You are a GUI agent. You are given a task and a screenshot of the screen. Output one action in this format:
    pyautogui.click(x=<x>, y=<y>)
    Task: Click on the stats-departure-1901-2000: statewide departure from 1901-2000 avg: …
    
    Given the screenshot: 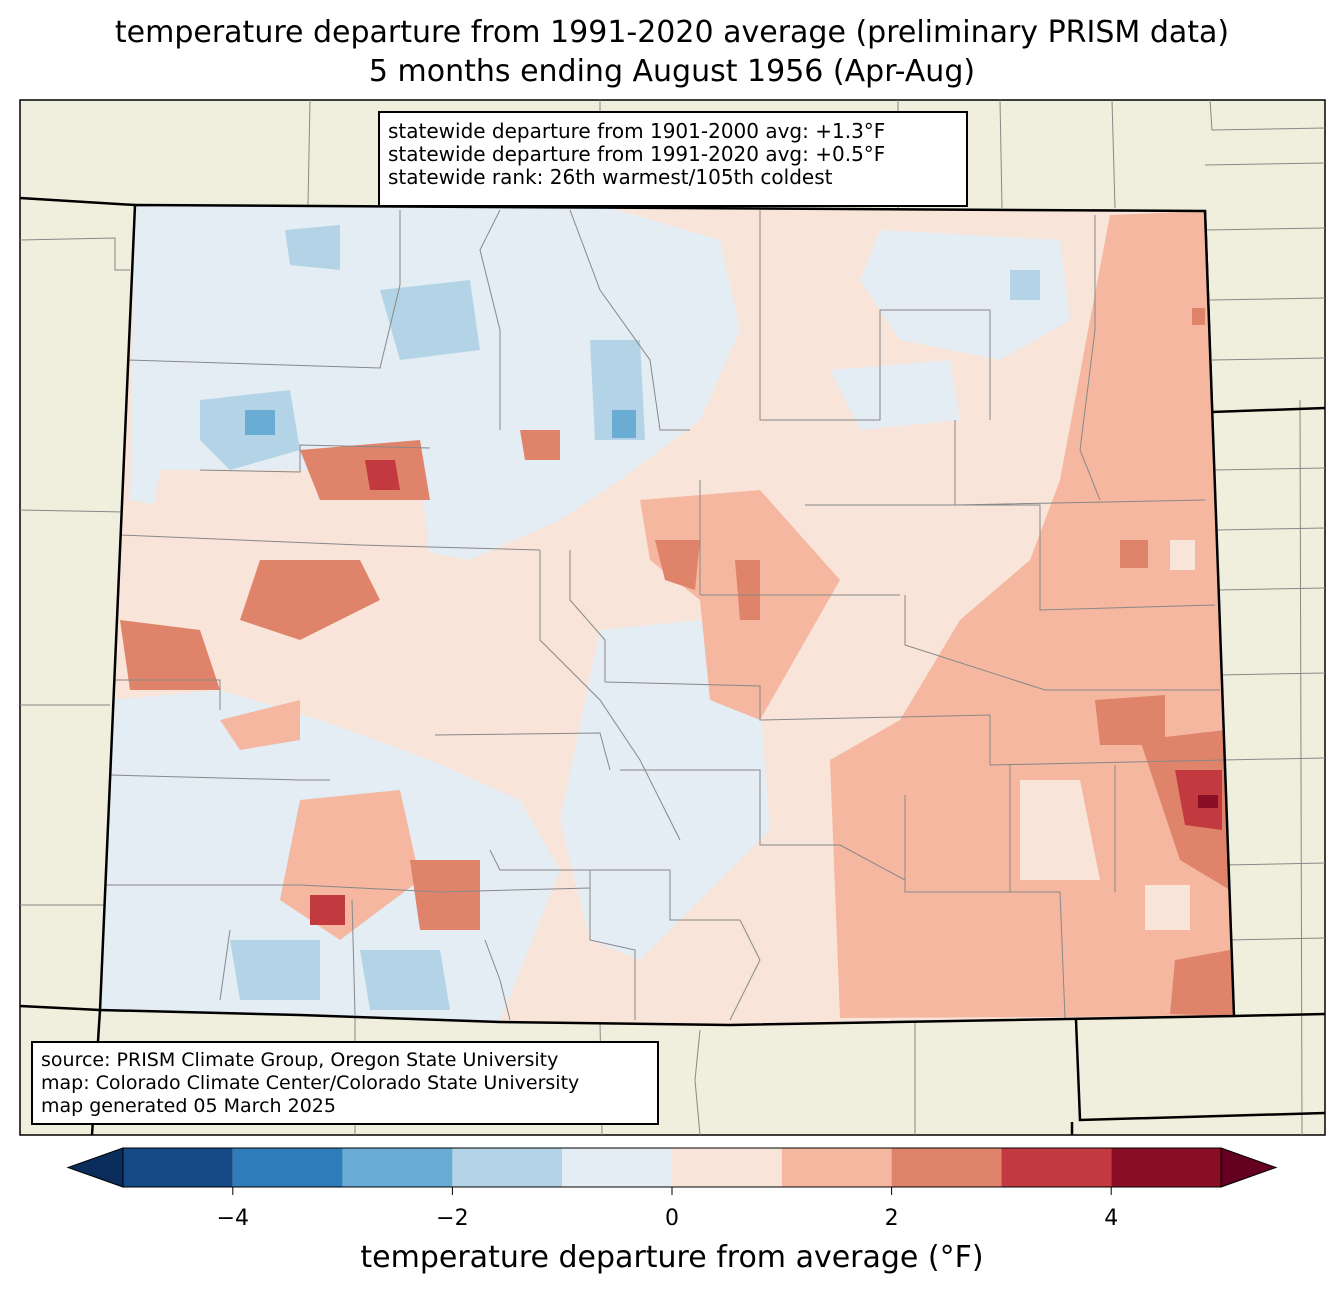 What is the action you would take?
    pyautogui.click(x=637, y=131)
    